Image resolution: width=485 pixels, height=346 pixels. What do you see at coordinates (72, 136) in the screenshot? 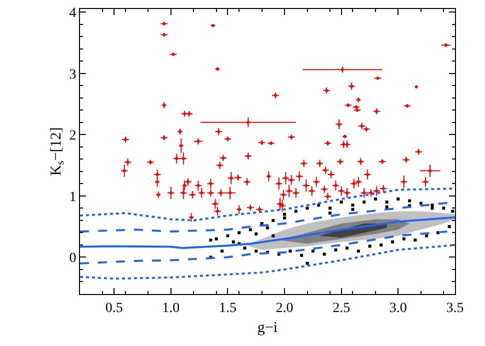
I see `y-tick-label: 2` at bounding box center [72, 136].